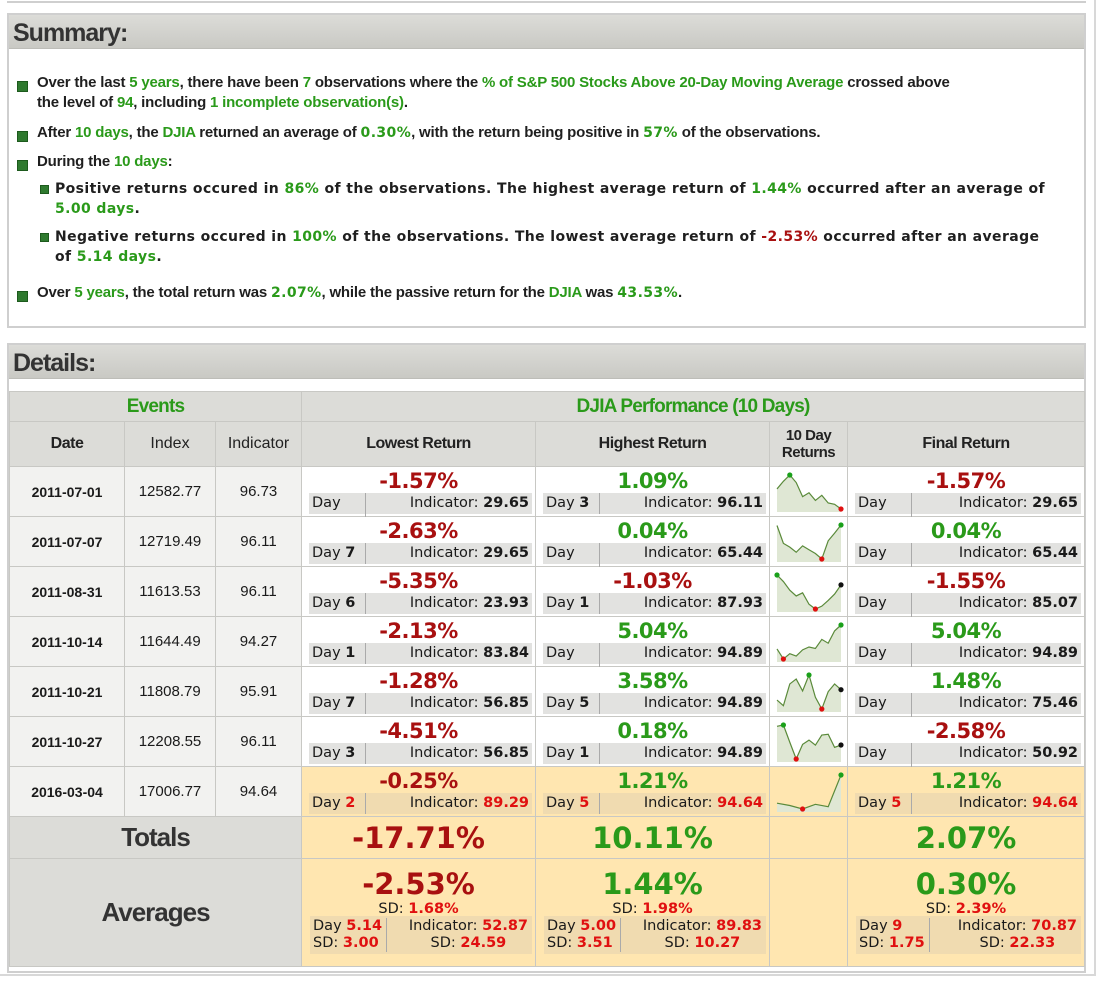 Image resolution: width=1102 pixels, height=984 pixels. I want to click on col-header-indicator: Indicator, so click(258, 444).